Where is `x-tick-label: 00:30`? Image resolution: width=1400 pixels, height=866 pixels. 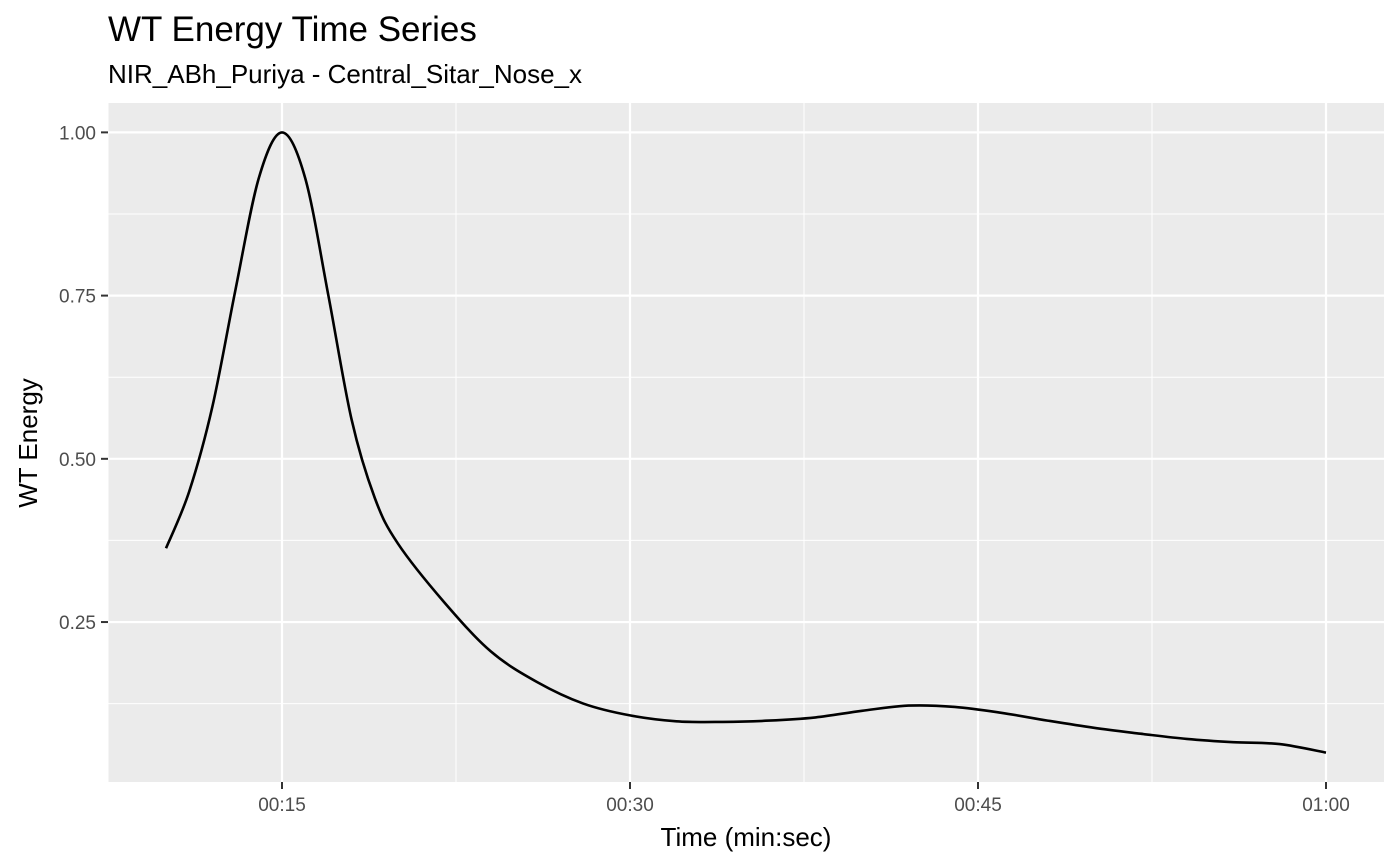 x-tick-label: 00:30 is located at coordinates (630, 805).